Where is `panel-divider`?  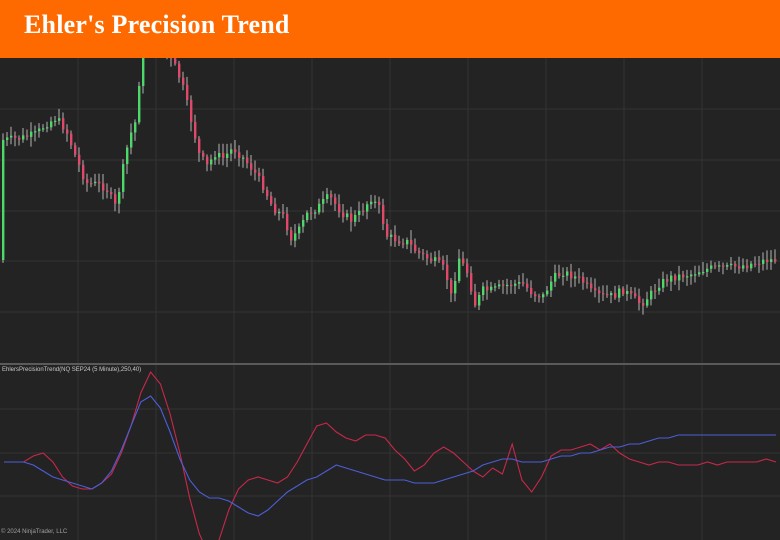 panel-divider is located at coordinates (390, 364).